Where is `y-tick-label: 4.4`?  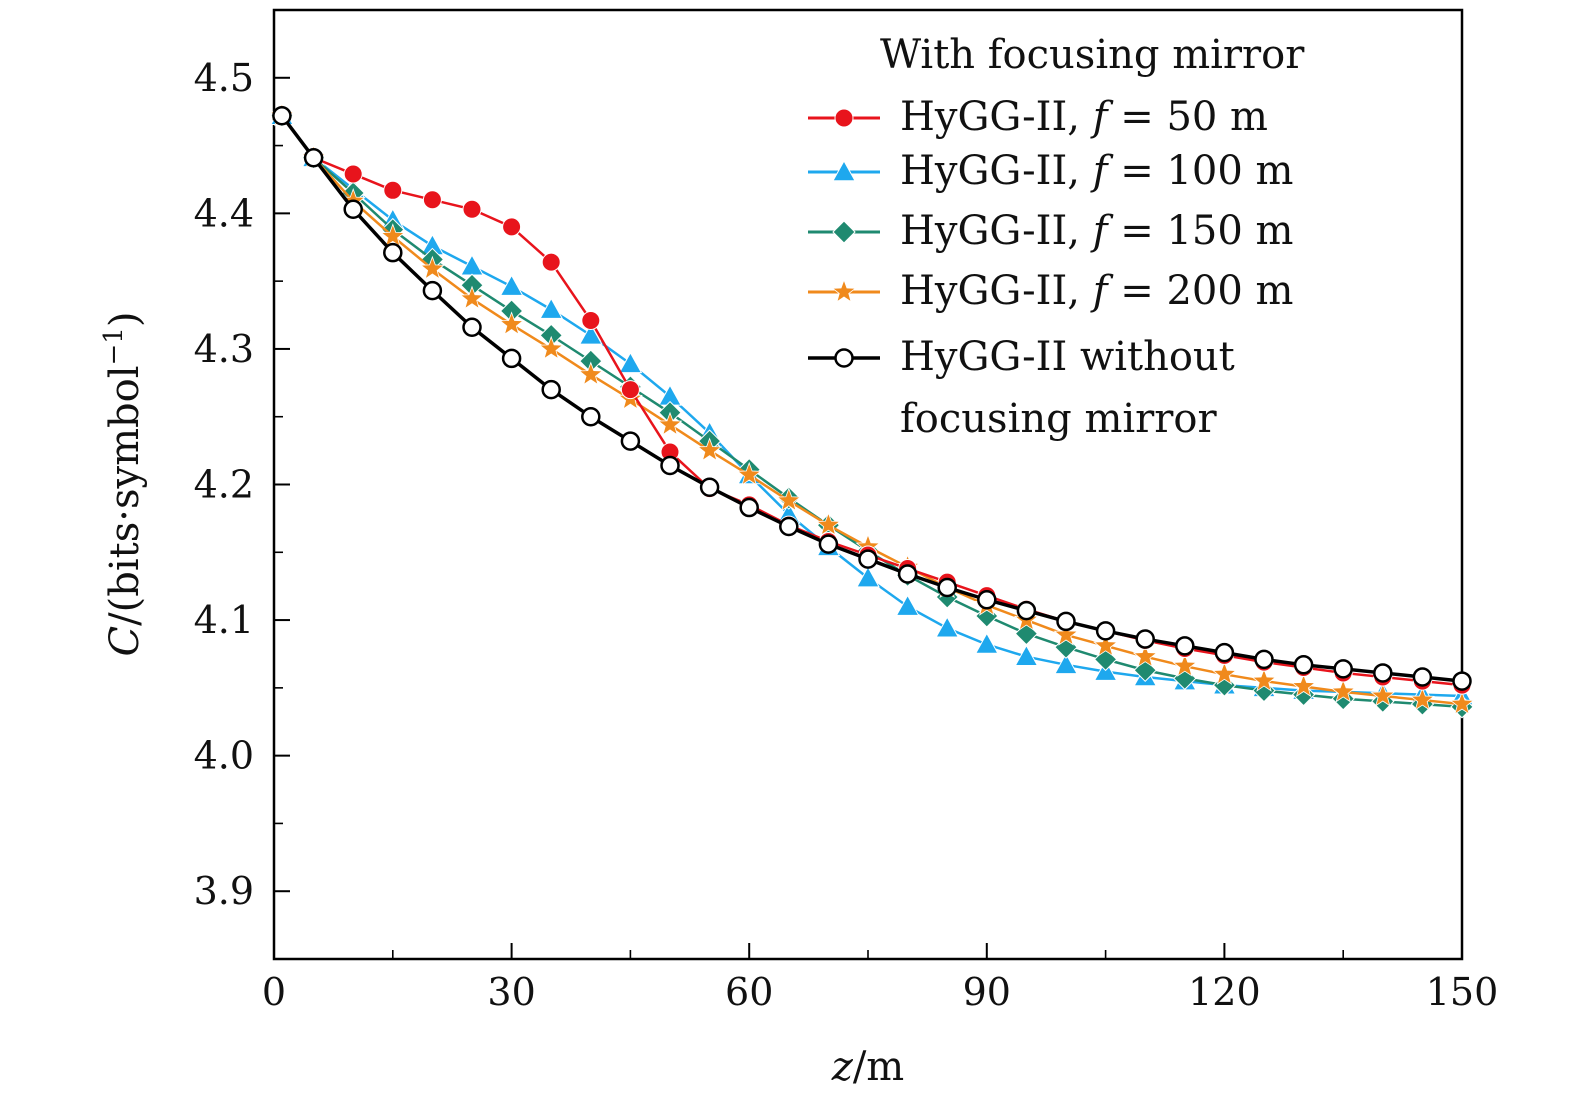
y-tick-label: 4.4 is located at coordinates (224, 213).